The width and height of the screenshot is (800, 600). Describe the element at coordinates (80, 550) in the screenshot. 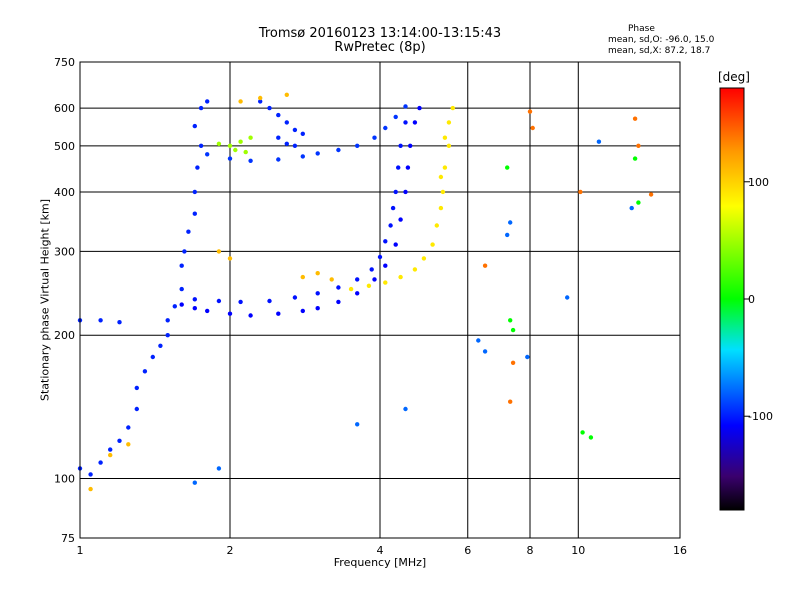

I see `x-tick-label: 1` at that location.